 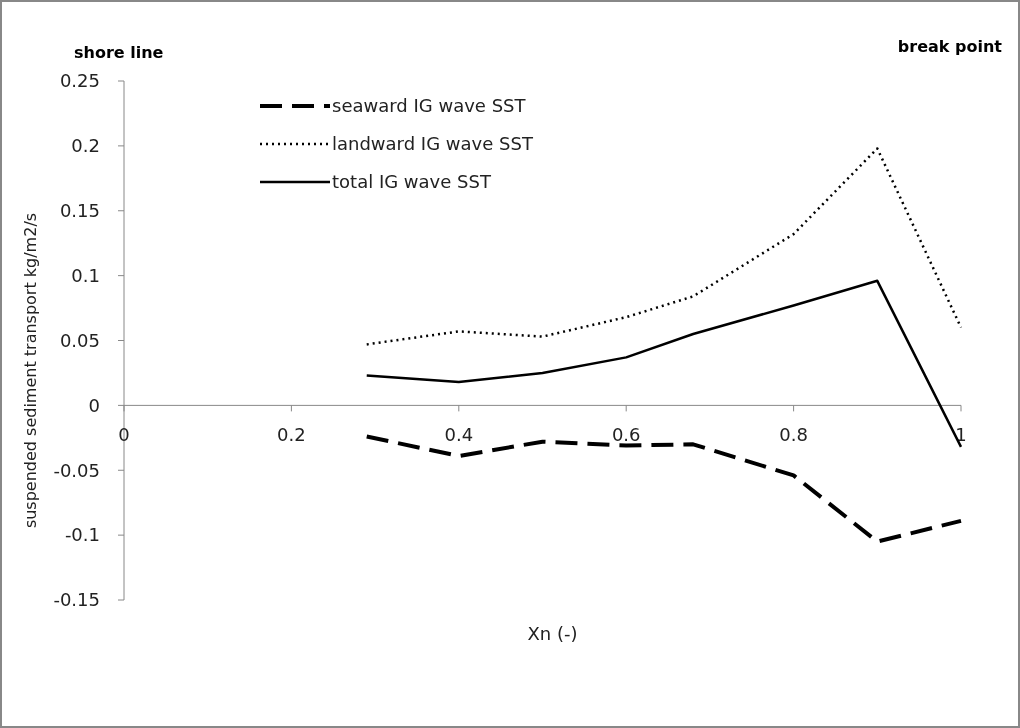 What do you see at coordinates (85, 146) in the screenshot?
I see `y-tick-label: 0.2` at bounding box center [85, 146].